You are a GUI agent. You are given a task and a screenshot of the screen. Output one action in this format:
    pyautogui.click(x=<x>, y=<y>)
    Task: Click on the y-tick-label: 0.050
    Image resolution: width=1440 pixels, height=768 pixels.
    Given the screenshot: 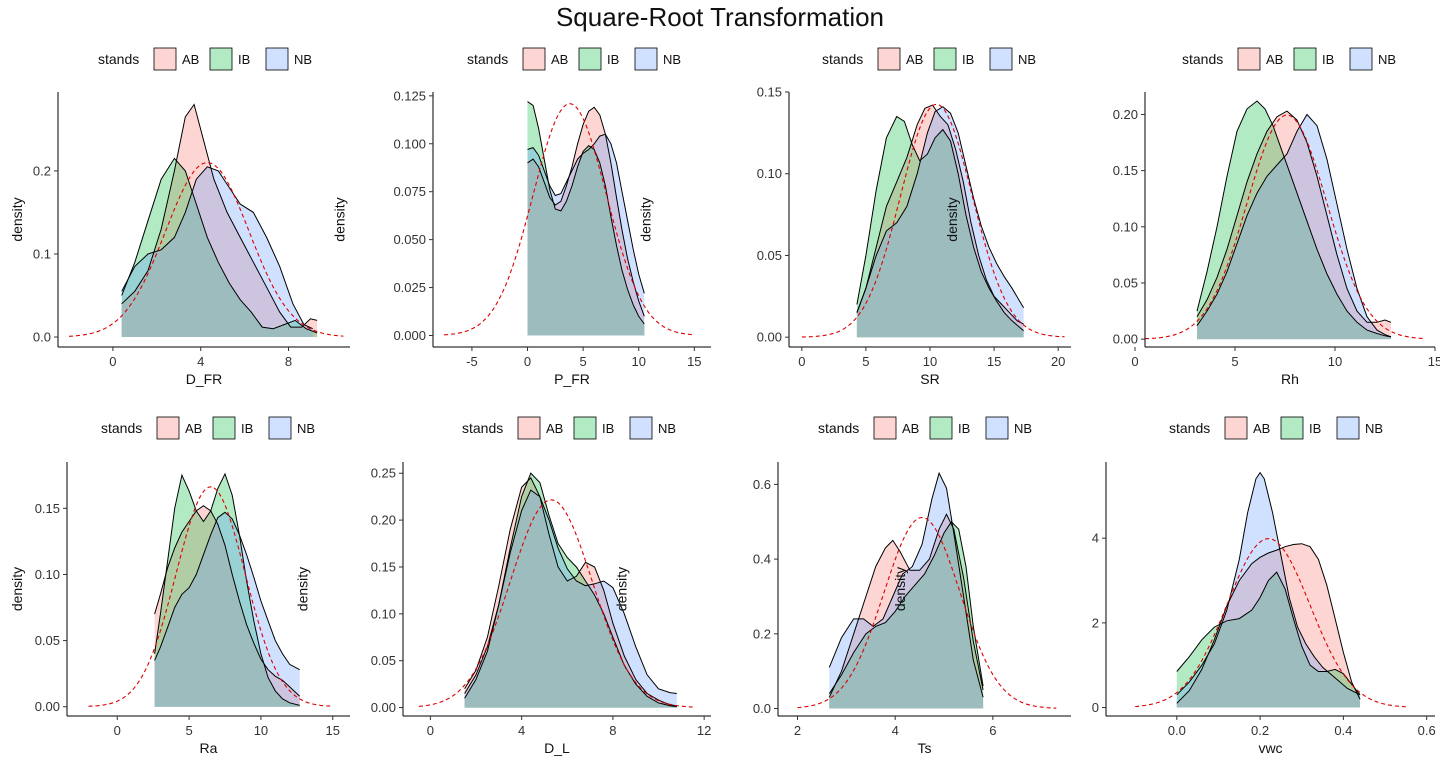 What is the action you would take?
    pyautogui.click(x=409, y=239)
    